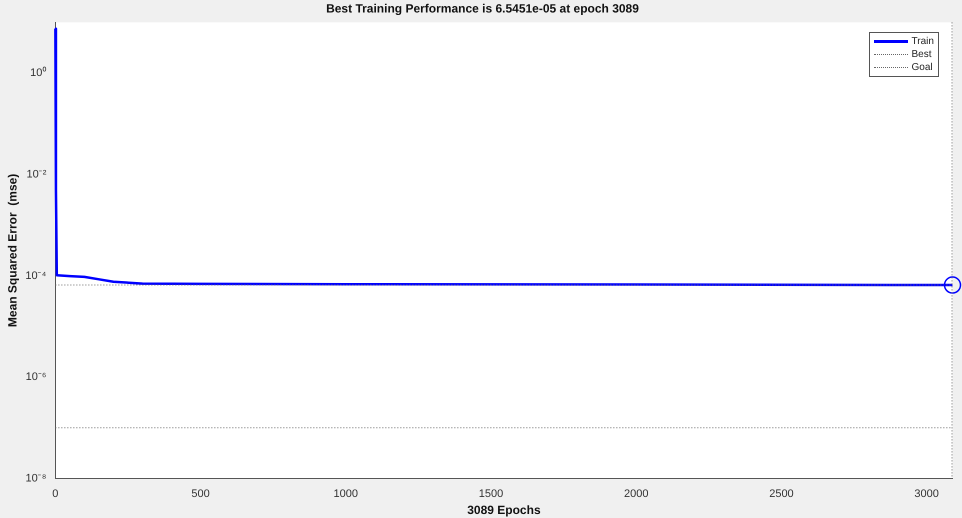  Describe the element at coordinates (200, 494) in the screenshot. I see `x-tick-label: 500` at that location.